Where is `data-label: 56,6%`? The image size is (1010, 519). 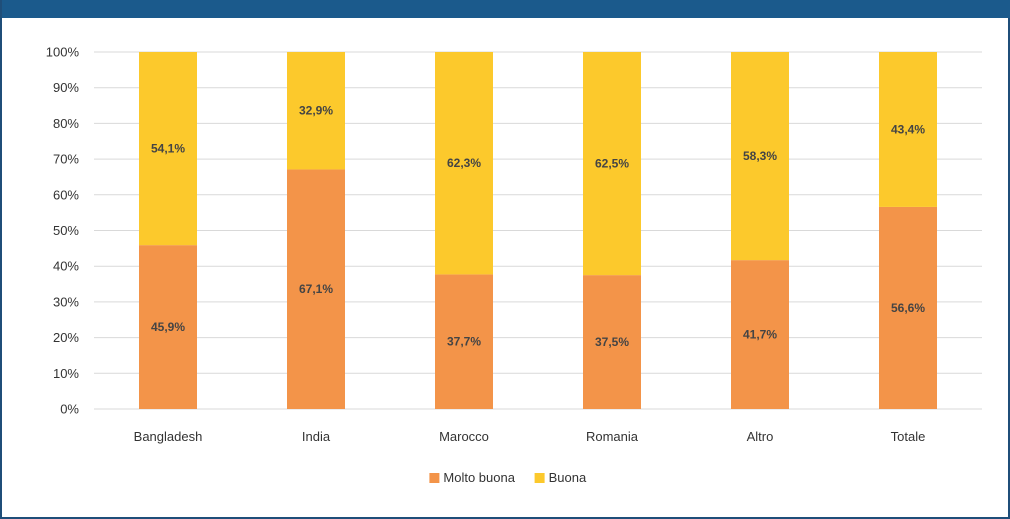
data-label: 56,6% is located at coordinates (908, 308).